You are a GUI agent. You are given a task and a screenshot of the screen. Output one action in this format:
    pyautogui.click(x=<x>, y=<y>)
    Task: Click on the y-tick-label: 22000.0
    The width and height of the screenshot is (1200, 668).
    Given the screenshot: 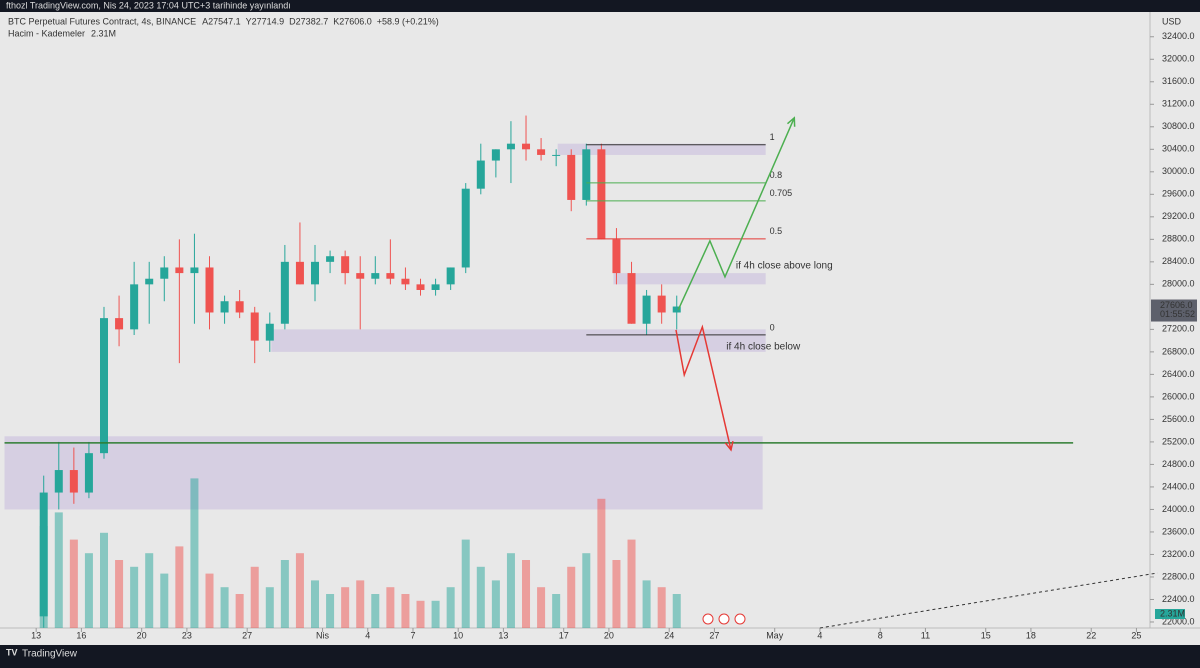 What is the action you would take?
    pyautogui.click(x=1178, y=621)
    